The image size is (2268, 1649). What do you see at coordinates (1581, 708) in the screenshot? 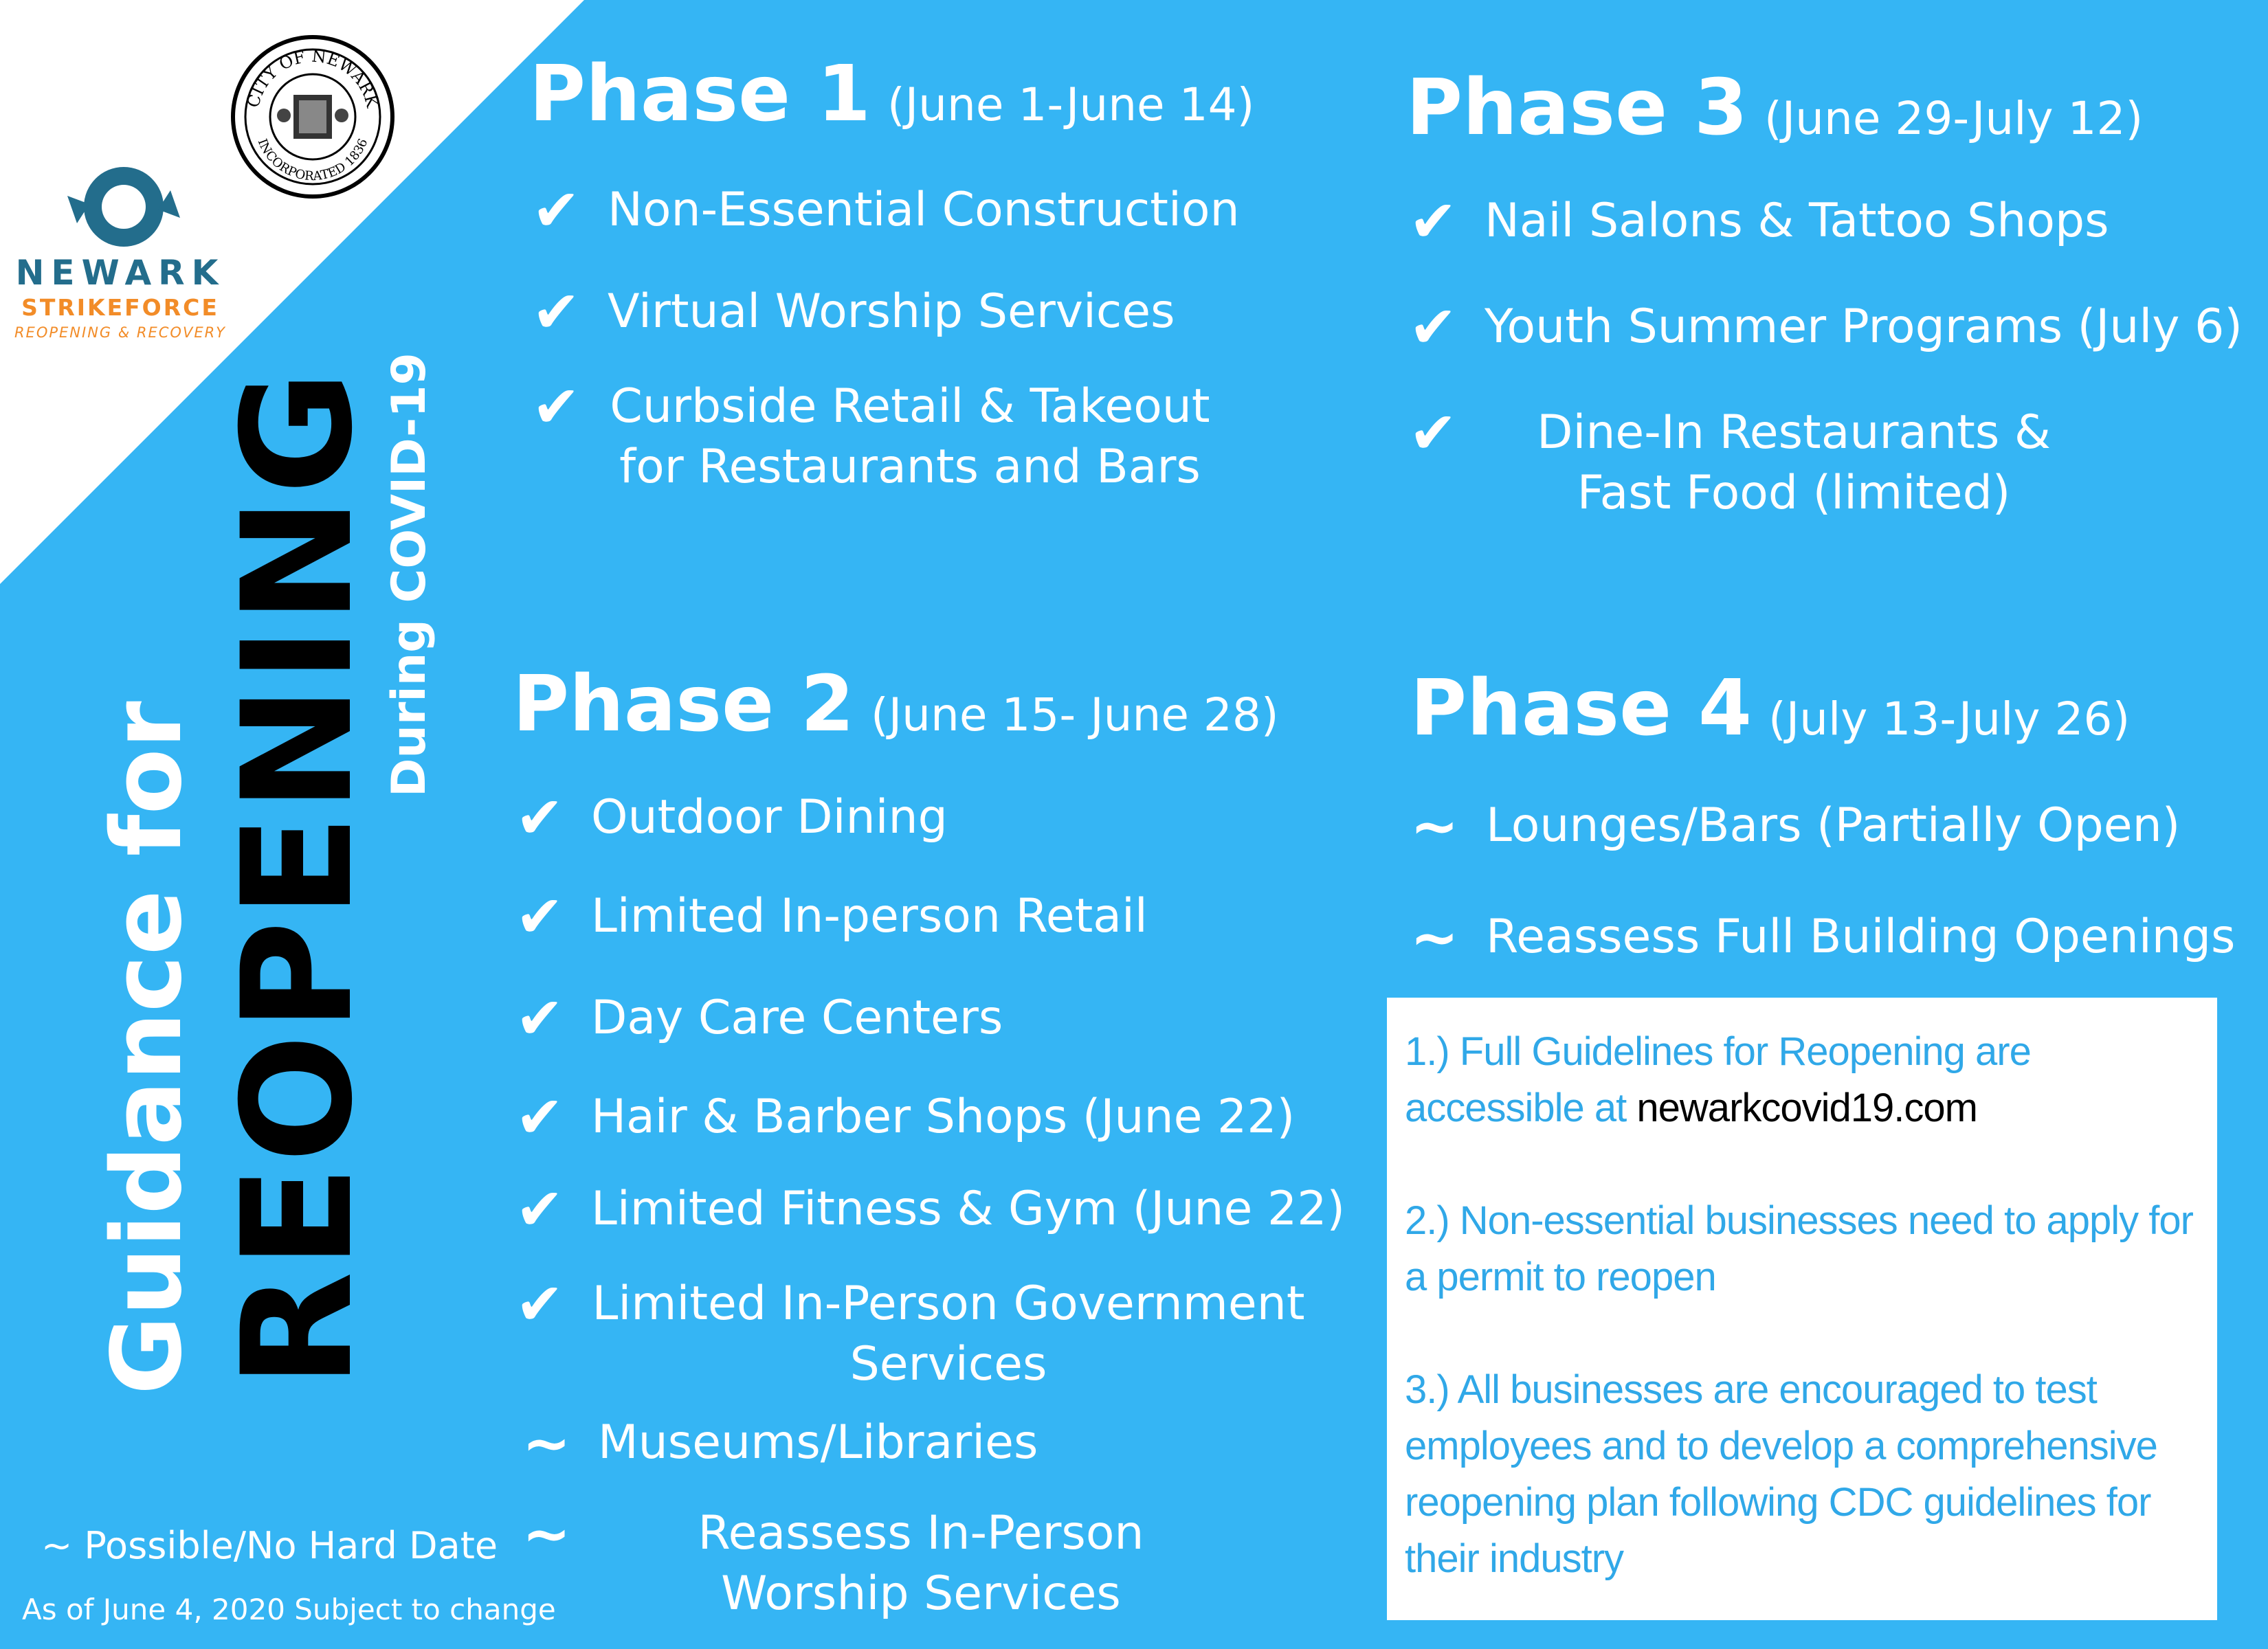
I see `phase-4-name: Phase 4` at bounding box center [1581, 708].